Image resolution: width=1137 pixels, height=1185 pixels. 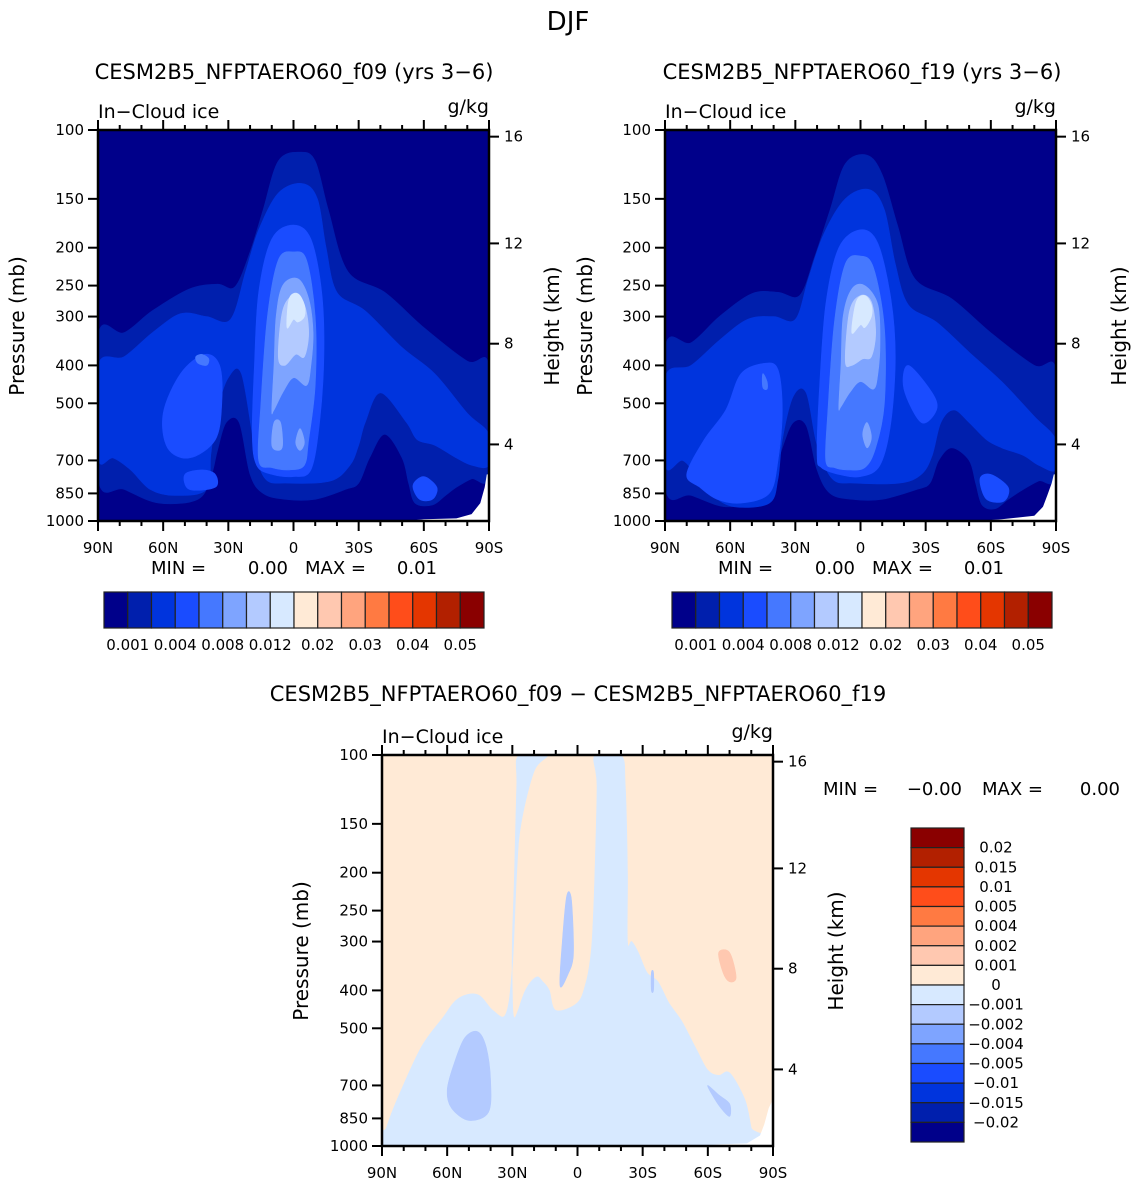 I want to click on colorbar-label: 0, so click(x=996, y=985).